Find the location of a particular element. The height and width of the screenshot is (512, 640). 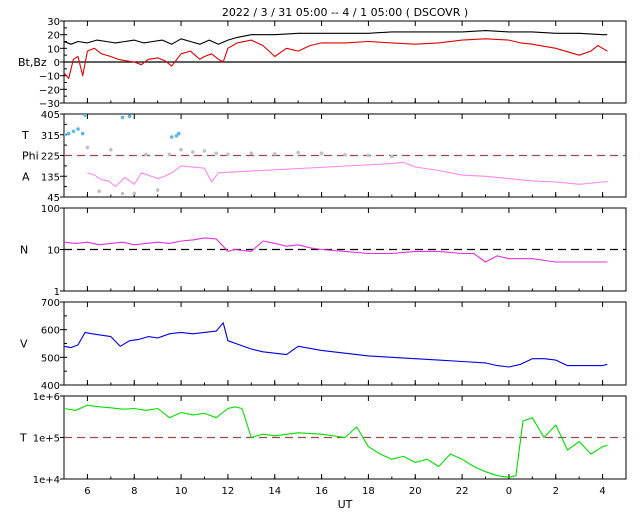

y-tick-label: −30 is located at coordinates (49, 104).